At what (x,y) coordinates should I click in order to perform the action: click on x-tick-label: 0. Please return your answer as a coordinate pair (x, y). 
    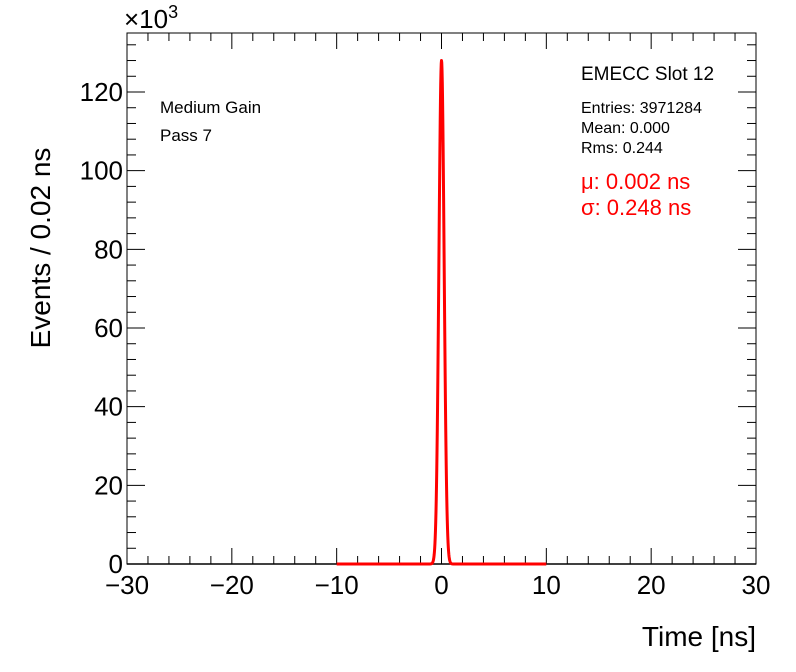
    Looking at the image, I should click on (441, 585).